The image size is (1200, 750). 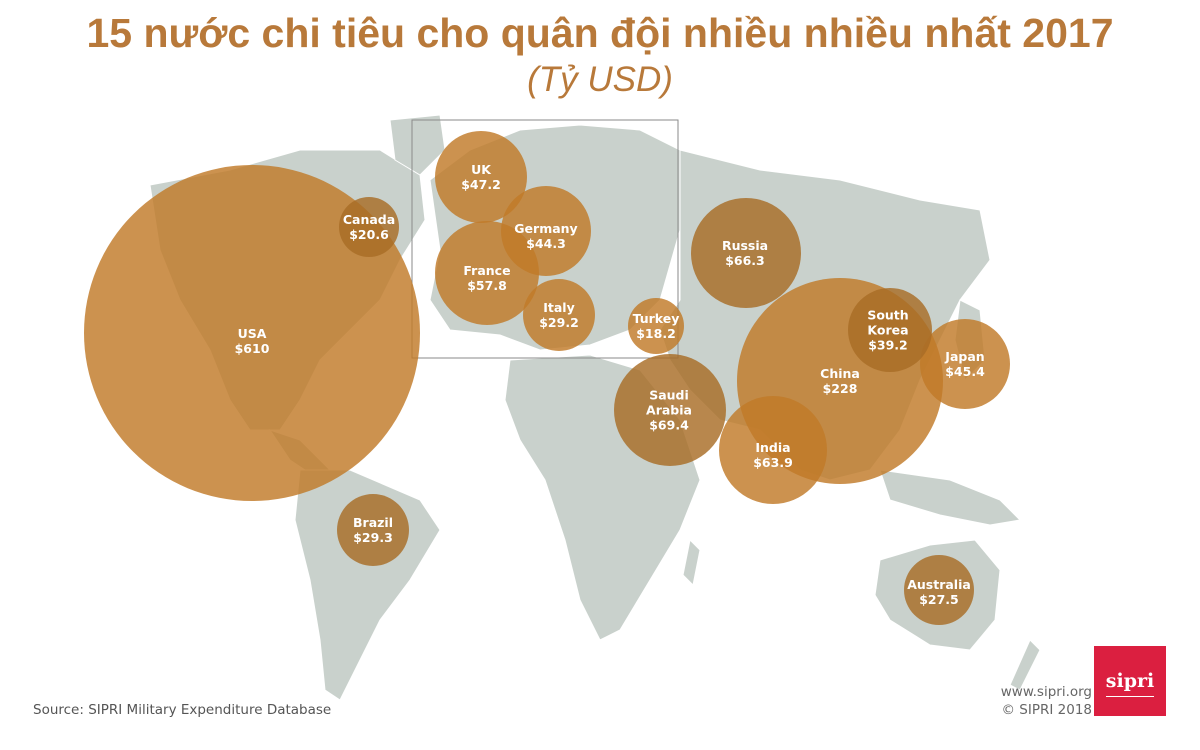 I want to click on label-turkey: Turkey $18.2, so click(x=656, y=326).